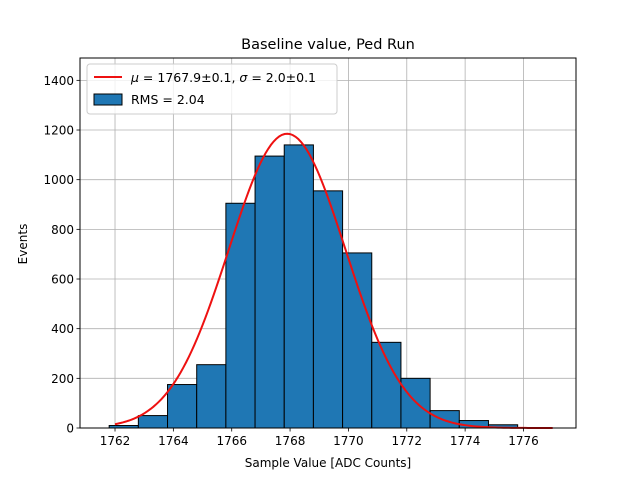  I want to click on legend-rms-label: RMS = 2.04, so click(168, 99).